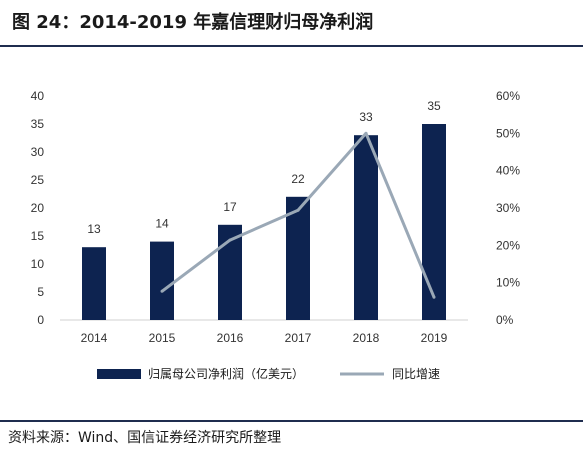  I want to click on left-axis-tick-label: 0, so click(40, 320).